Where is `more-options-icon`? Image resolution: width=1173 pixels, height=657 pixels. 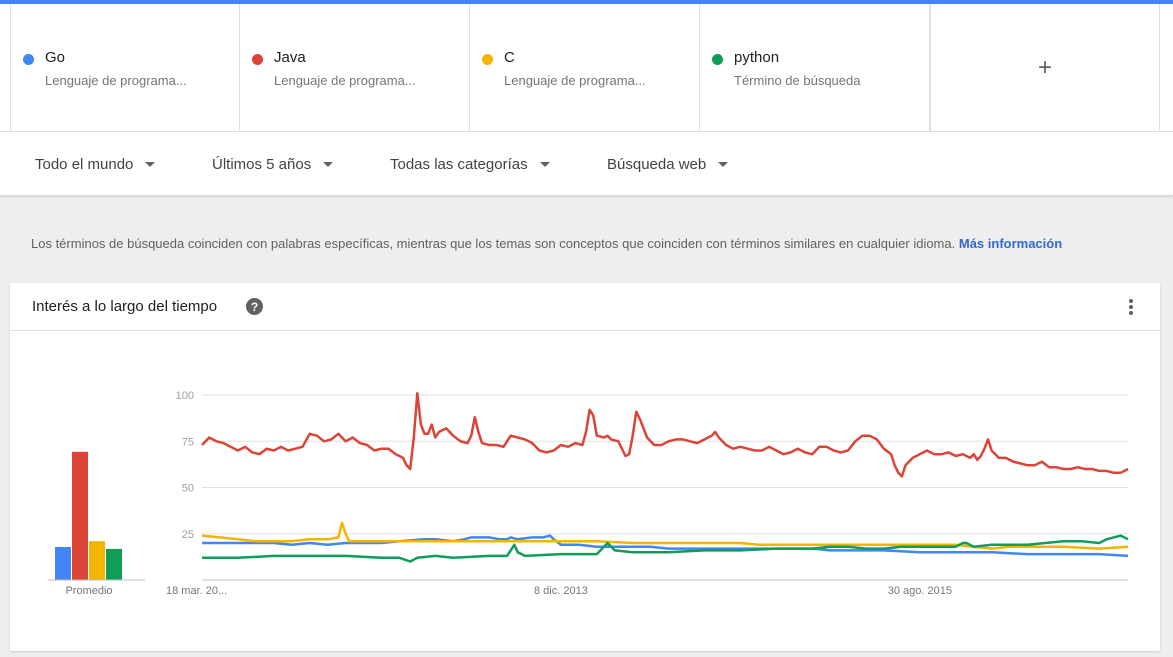 more-options-icon is located at coordinates (1131, 307).